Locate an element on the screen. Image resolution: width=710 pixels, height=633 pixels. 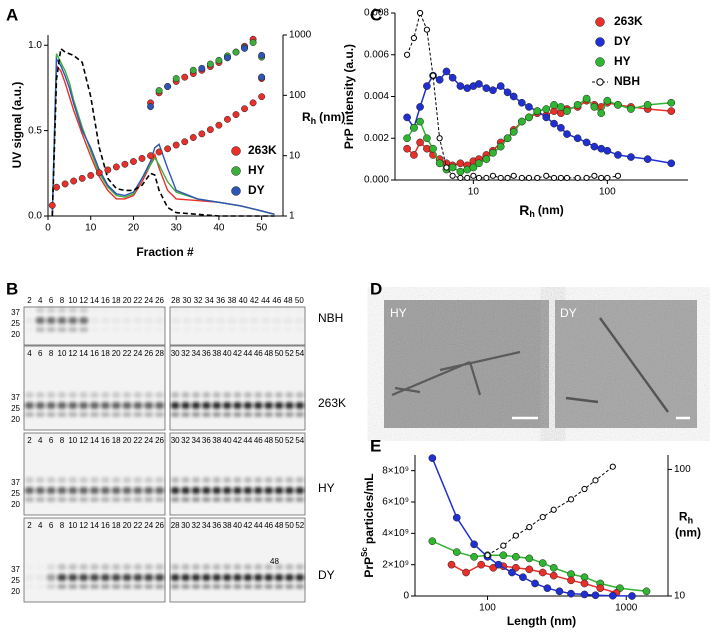
legend-label: HY is located at coordinates (256, 170).